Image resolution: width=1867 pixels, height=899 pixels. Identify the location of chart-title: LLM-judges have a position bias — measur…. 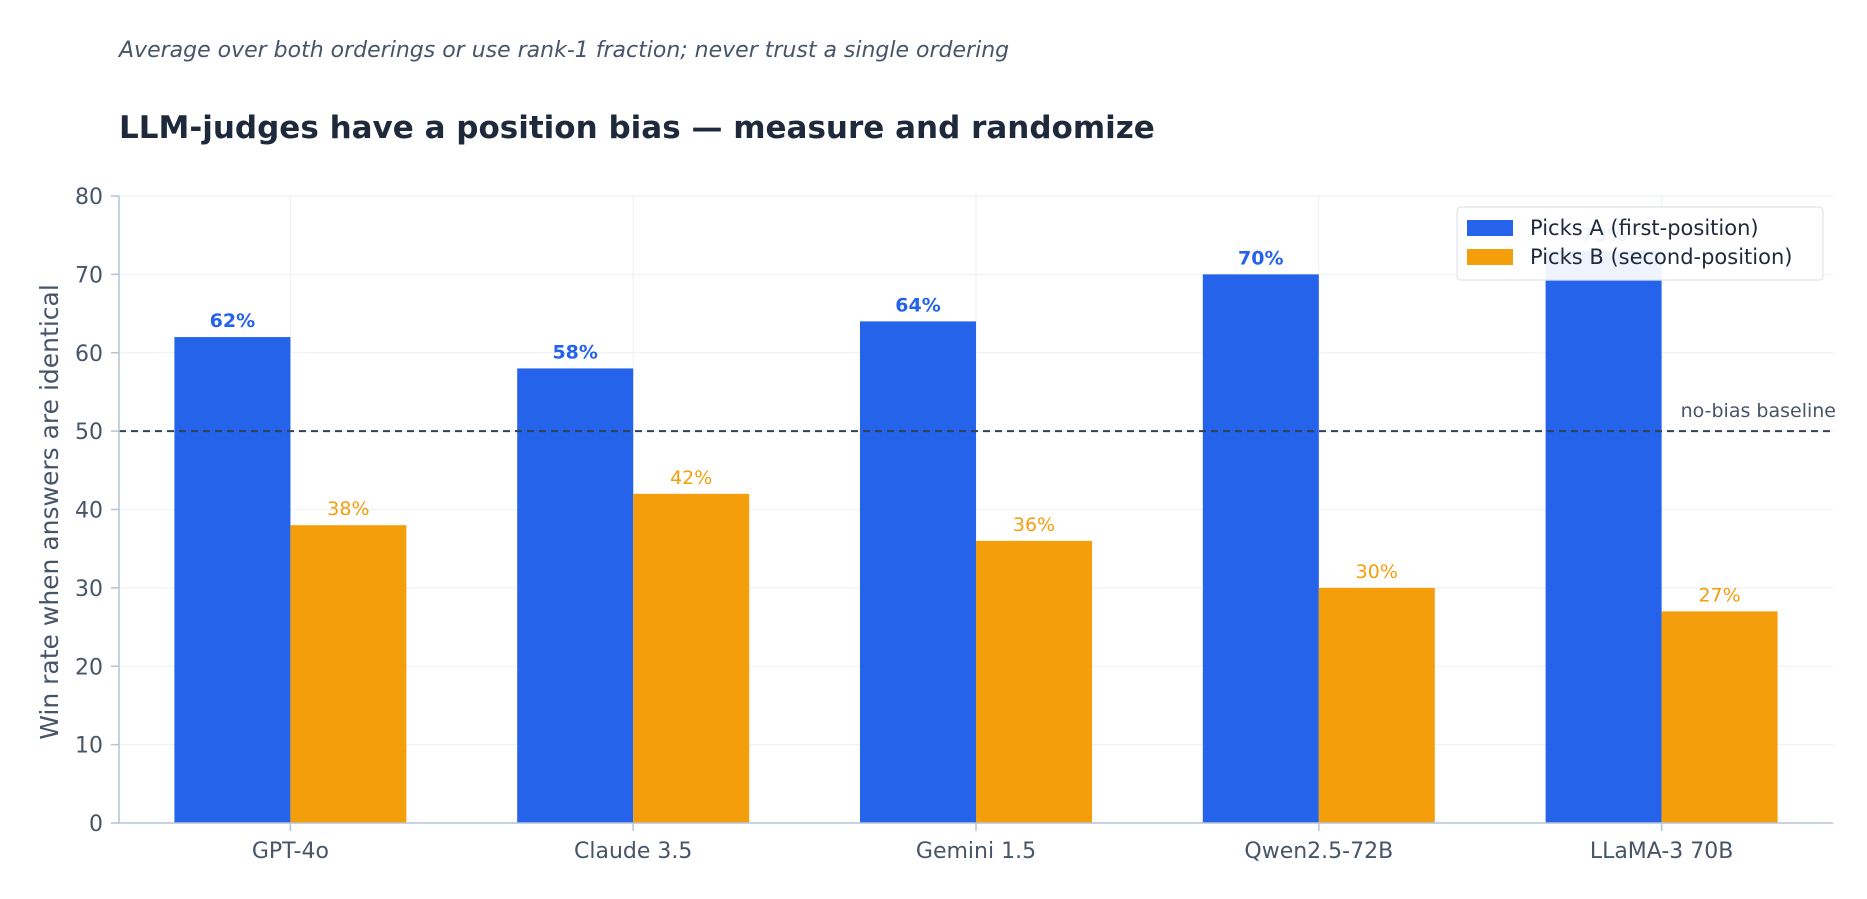
(637, 128).